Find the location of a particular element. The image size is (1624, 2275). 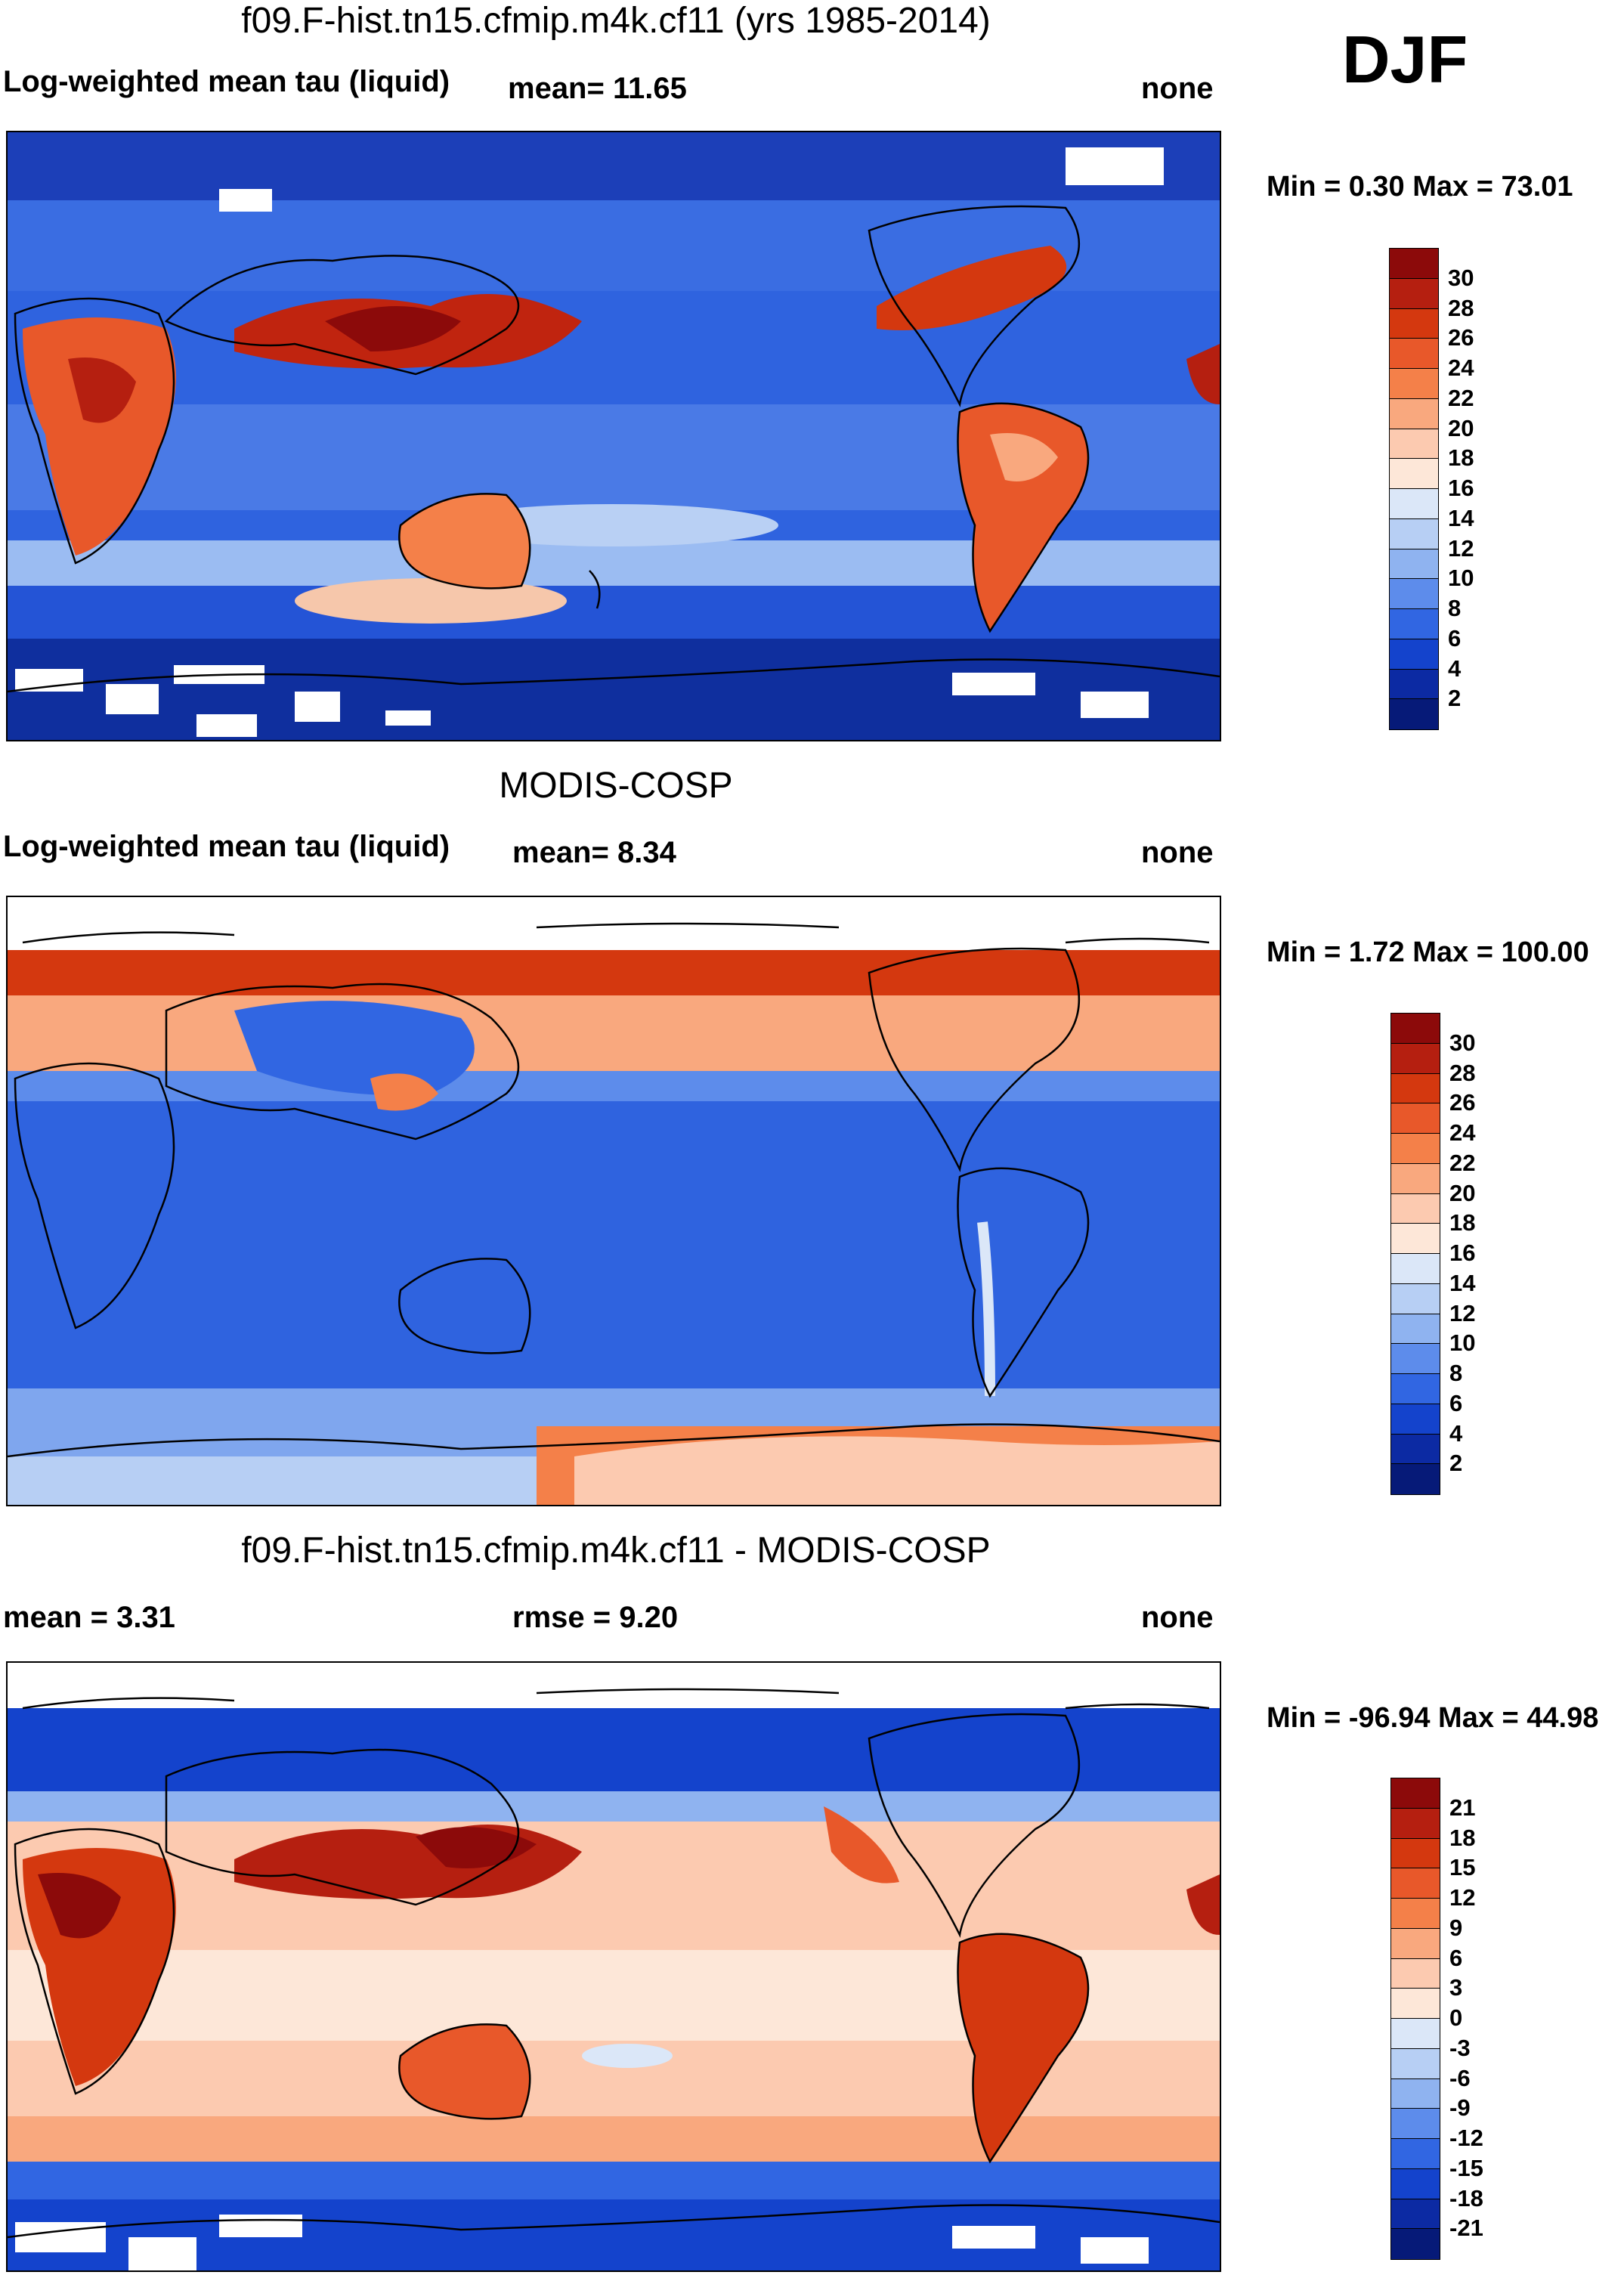

panel-2-variable-label: Log-weighted mean tau (liquid) is located at coordinates (226, 846).